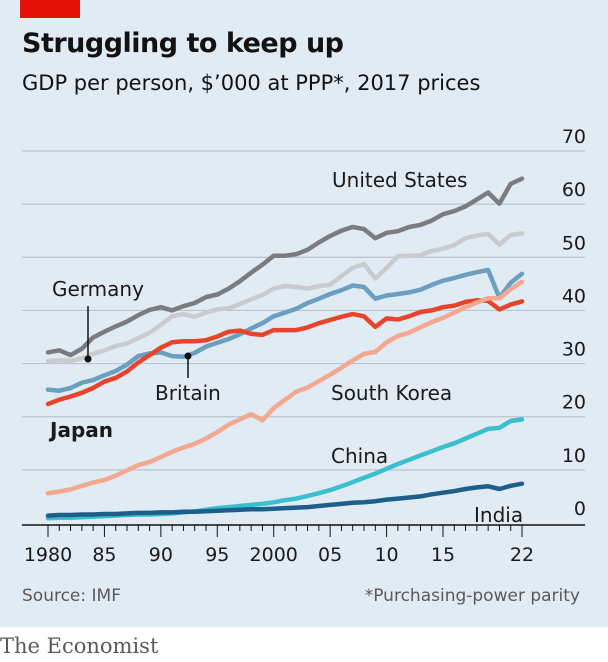 This screenshot has height=662, width=608. What do you see at coordinates (217, 555) in the screenshot?
I see `x-tick-label: 95` at bounding box center [217, 555].